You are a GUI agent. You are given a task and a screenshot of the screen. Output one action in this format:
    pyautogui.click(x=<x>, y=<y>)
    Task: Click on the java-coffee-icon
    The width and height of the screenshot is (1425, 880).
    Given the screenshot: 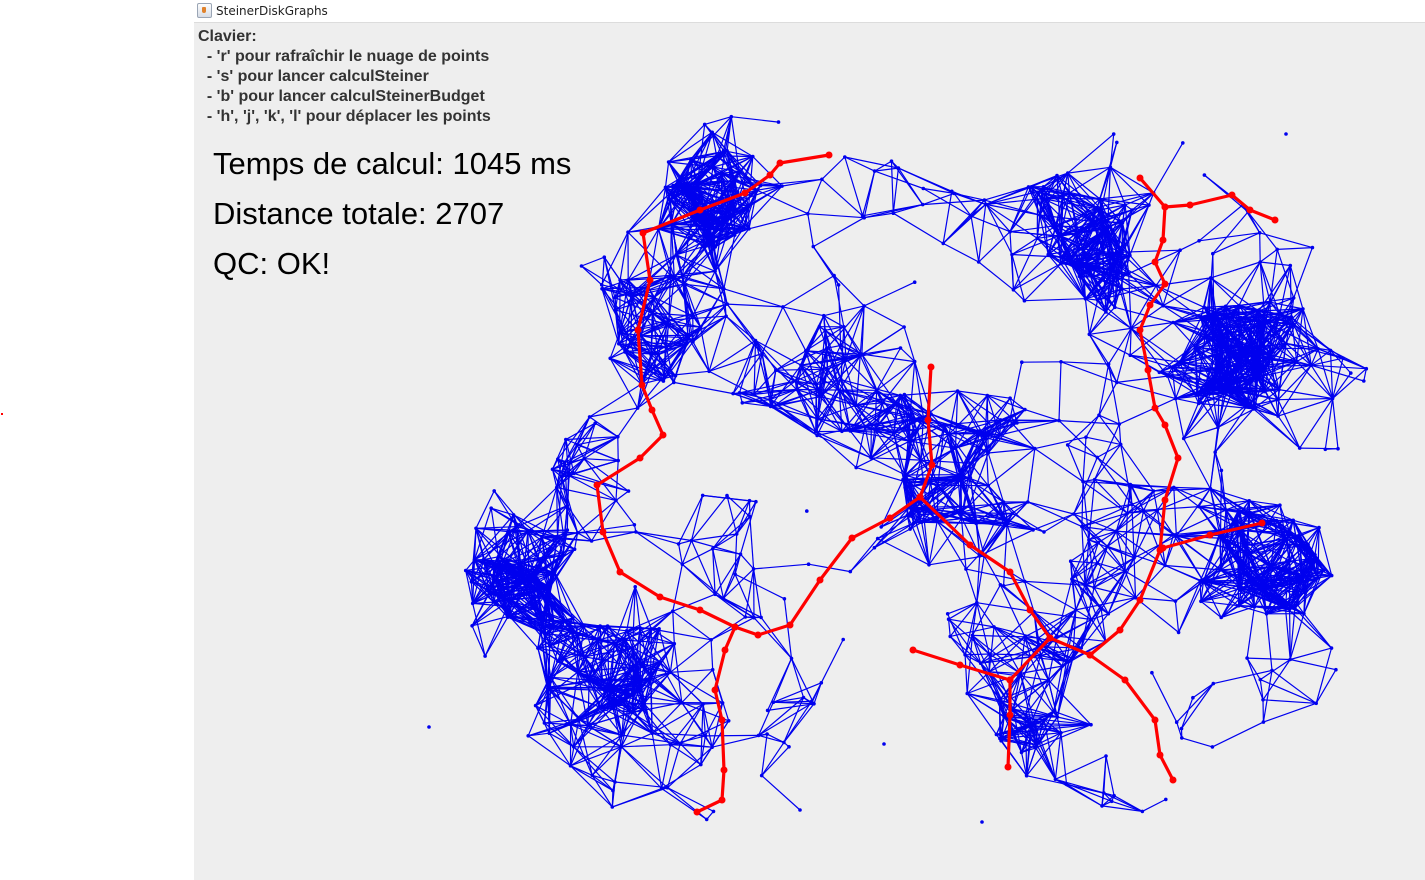 What is the action you would take?
    pyautogui.click(x=204, y=10)
    